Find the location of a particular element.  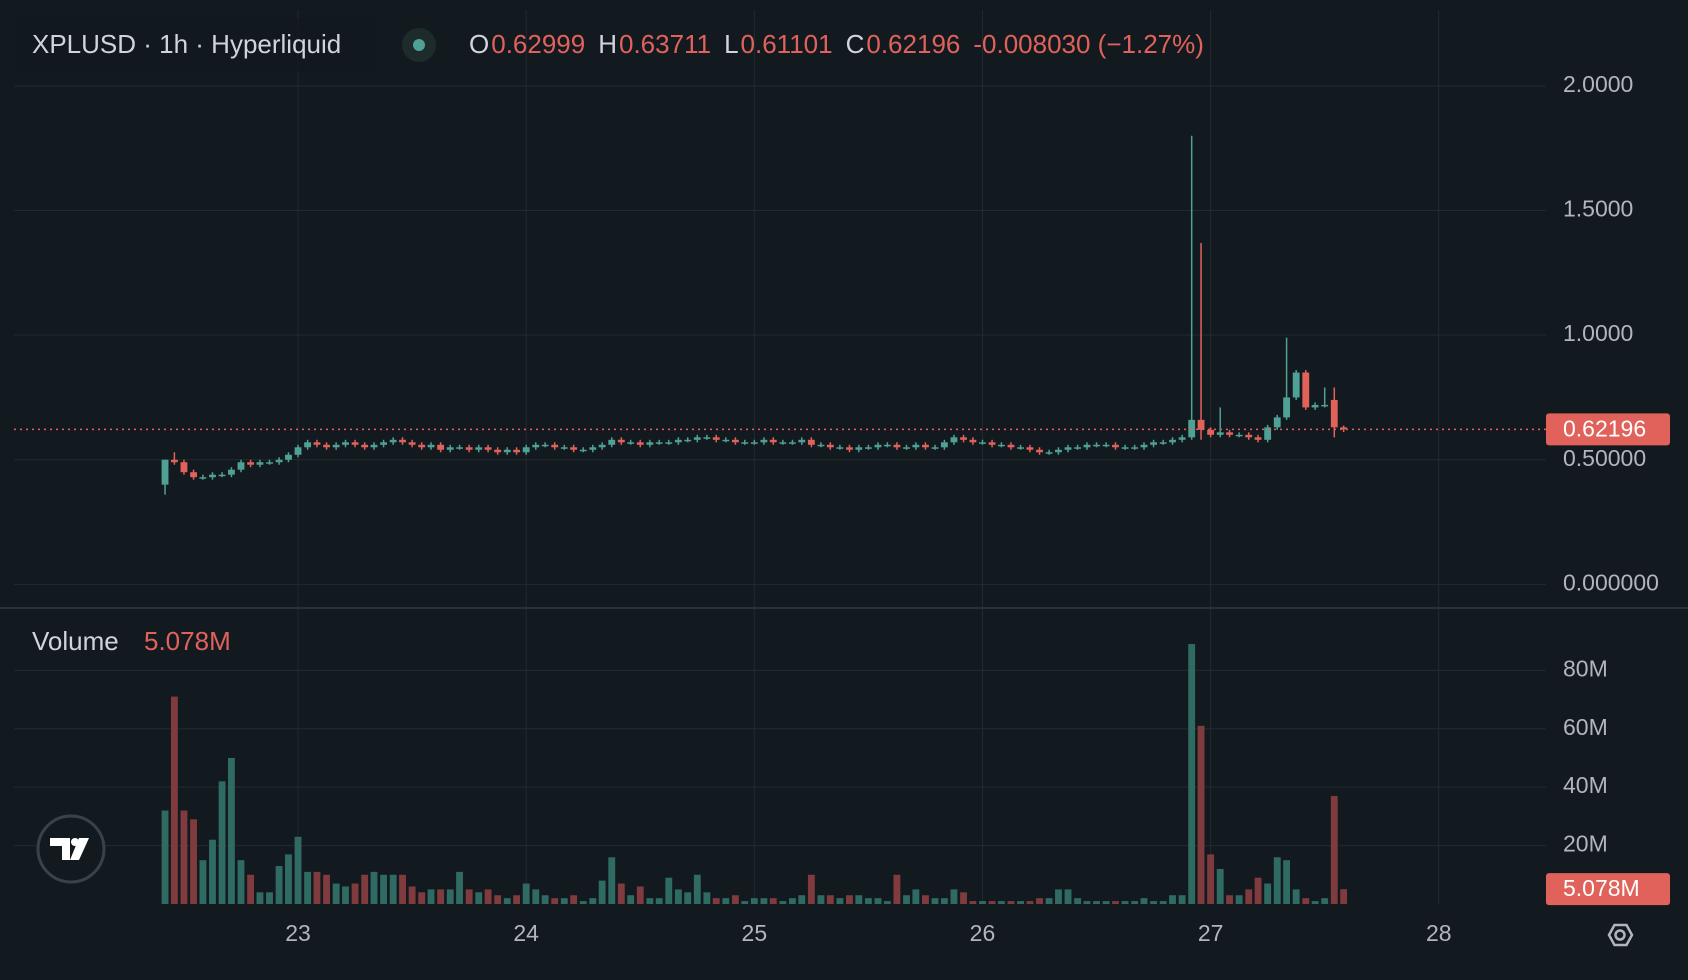

settings-hexagon is located at coordinates (1620, 935).